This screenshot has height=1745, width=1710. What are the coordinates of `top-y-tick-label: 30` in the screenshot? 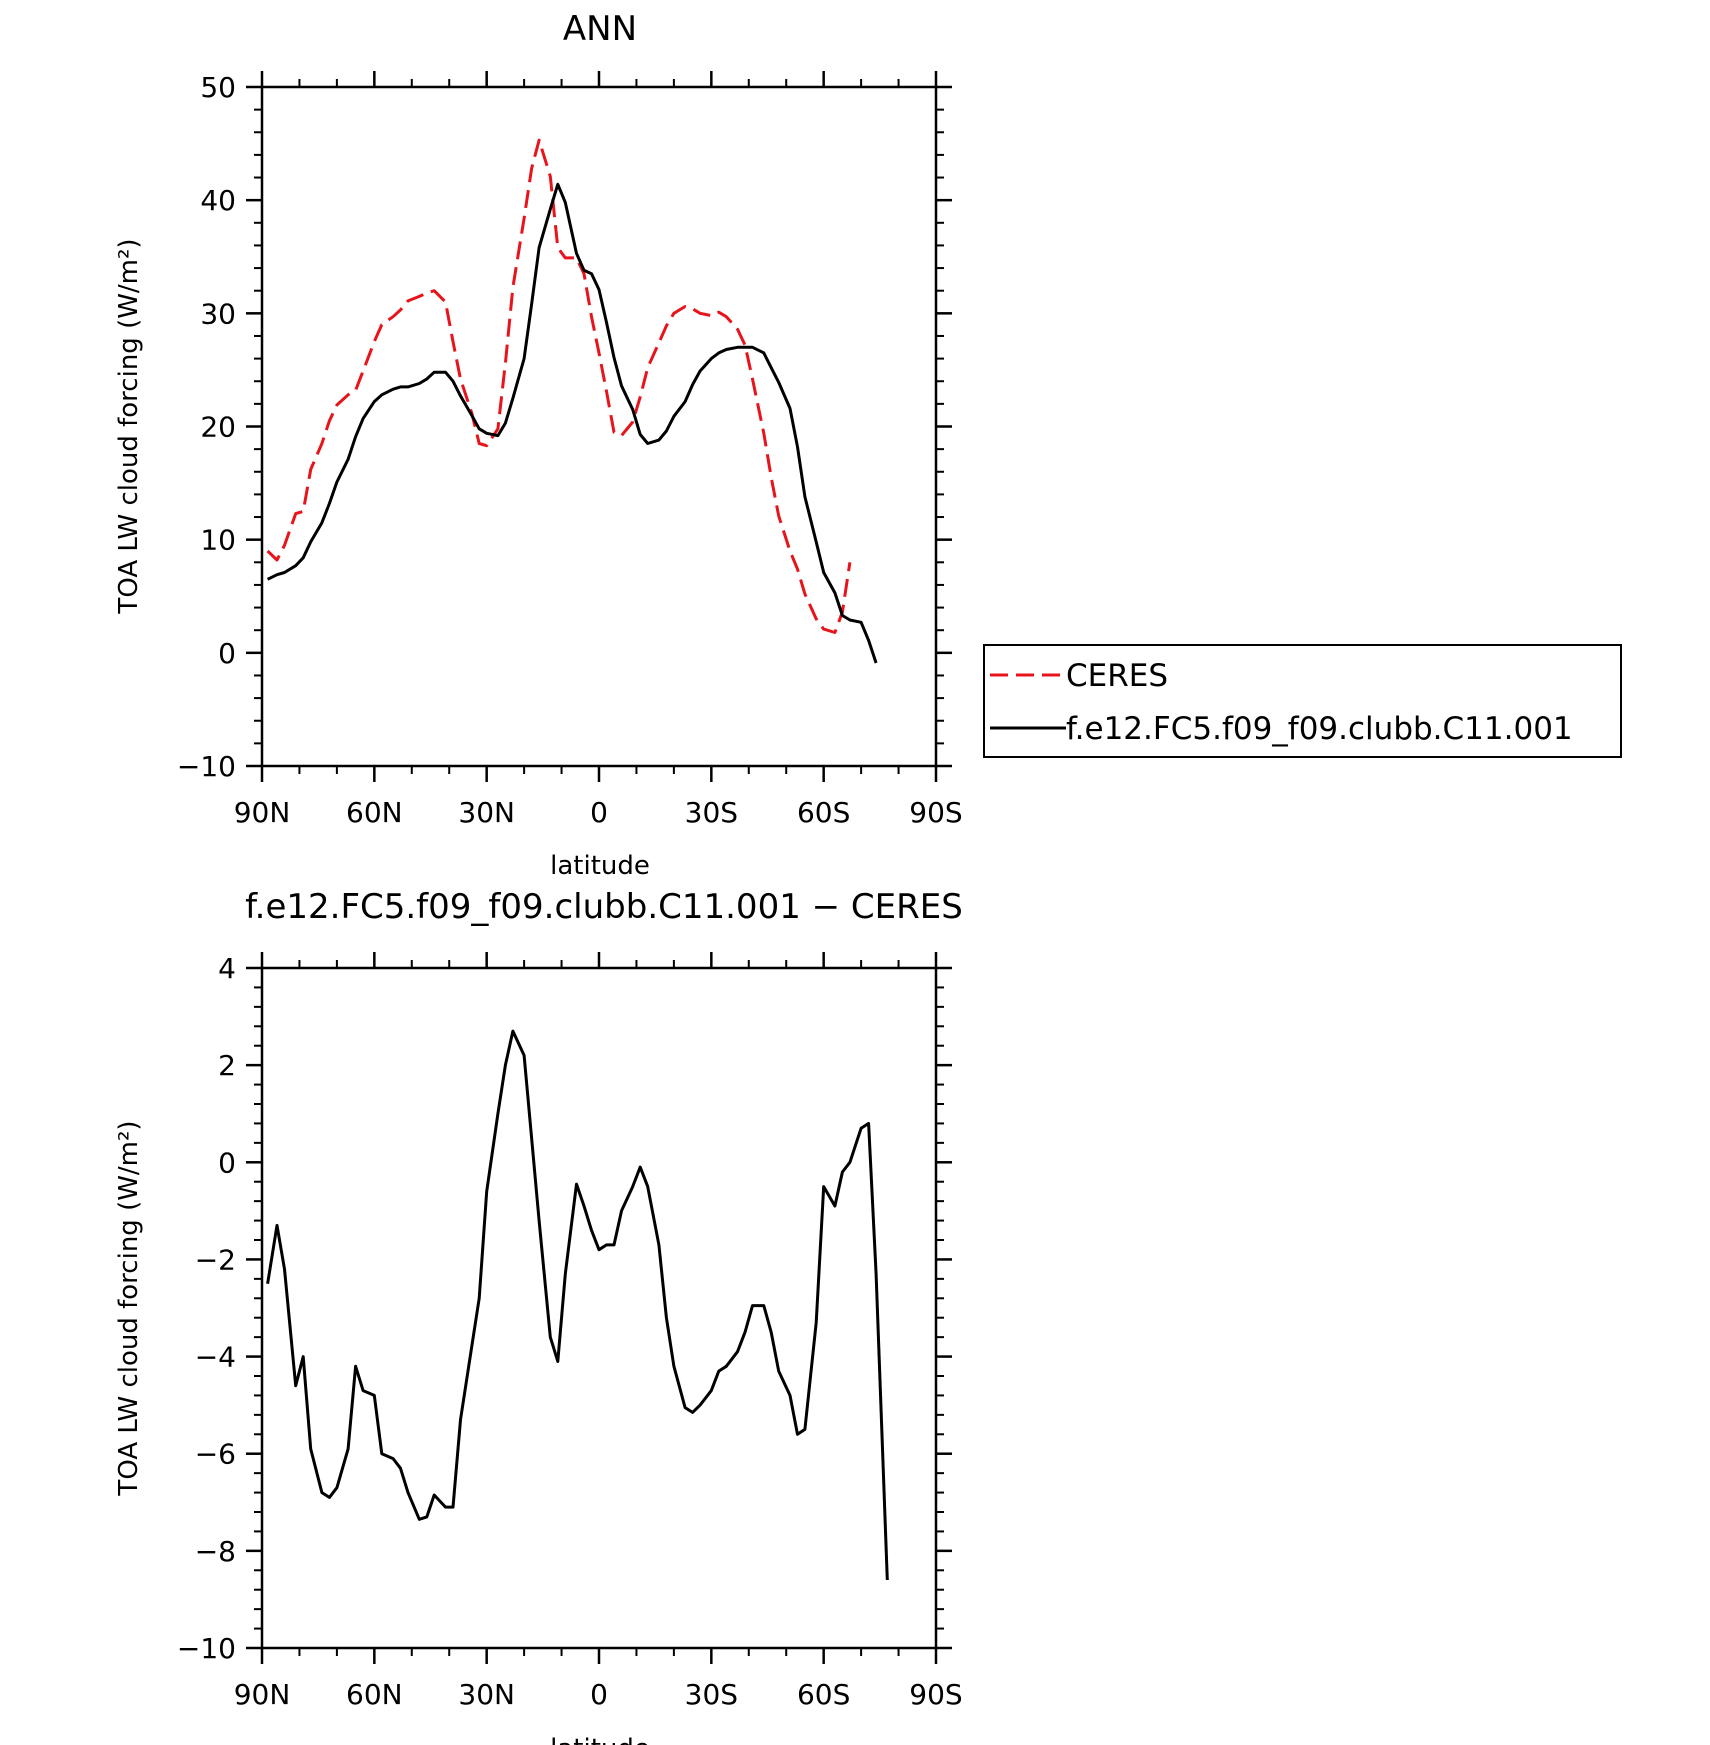 It's located at (218, 313).